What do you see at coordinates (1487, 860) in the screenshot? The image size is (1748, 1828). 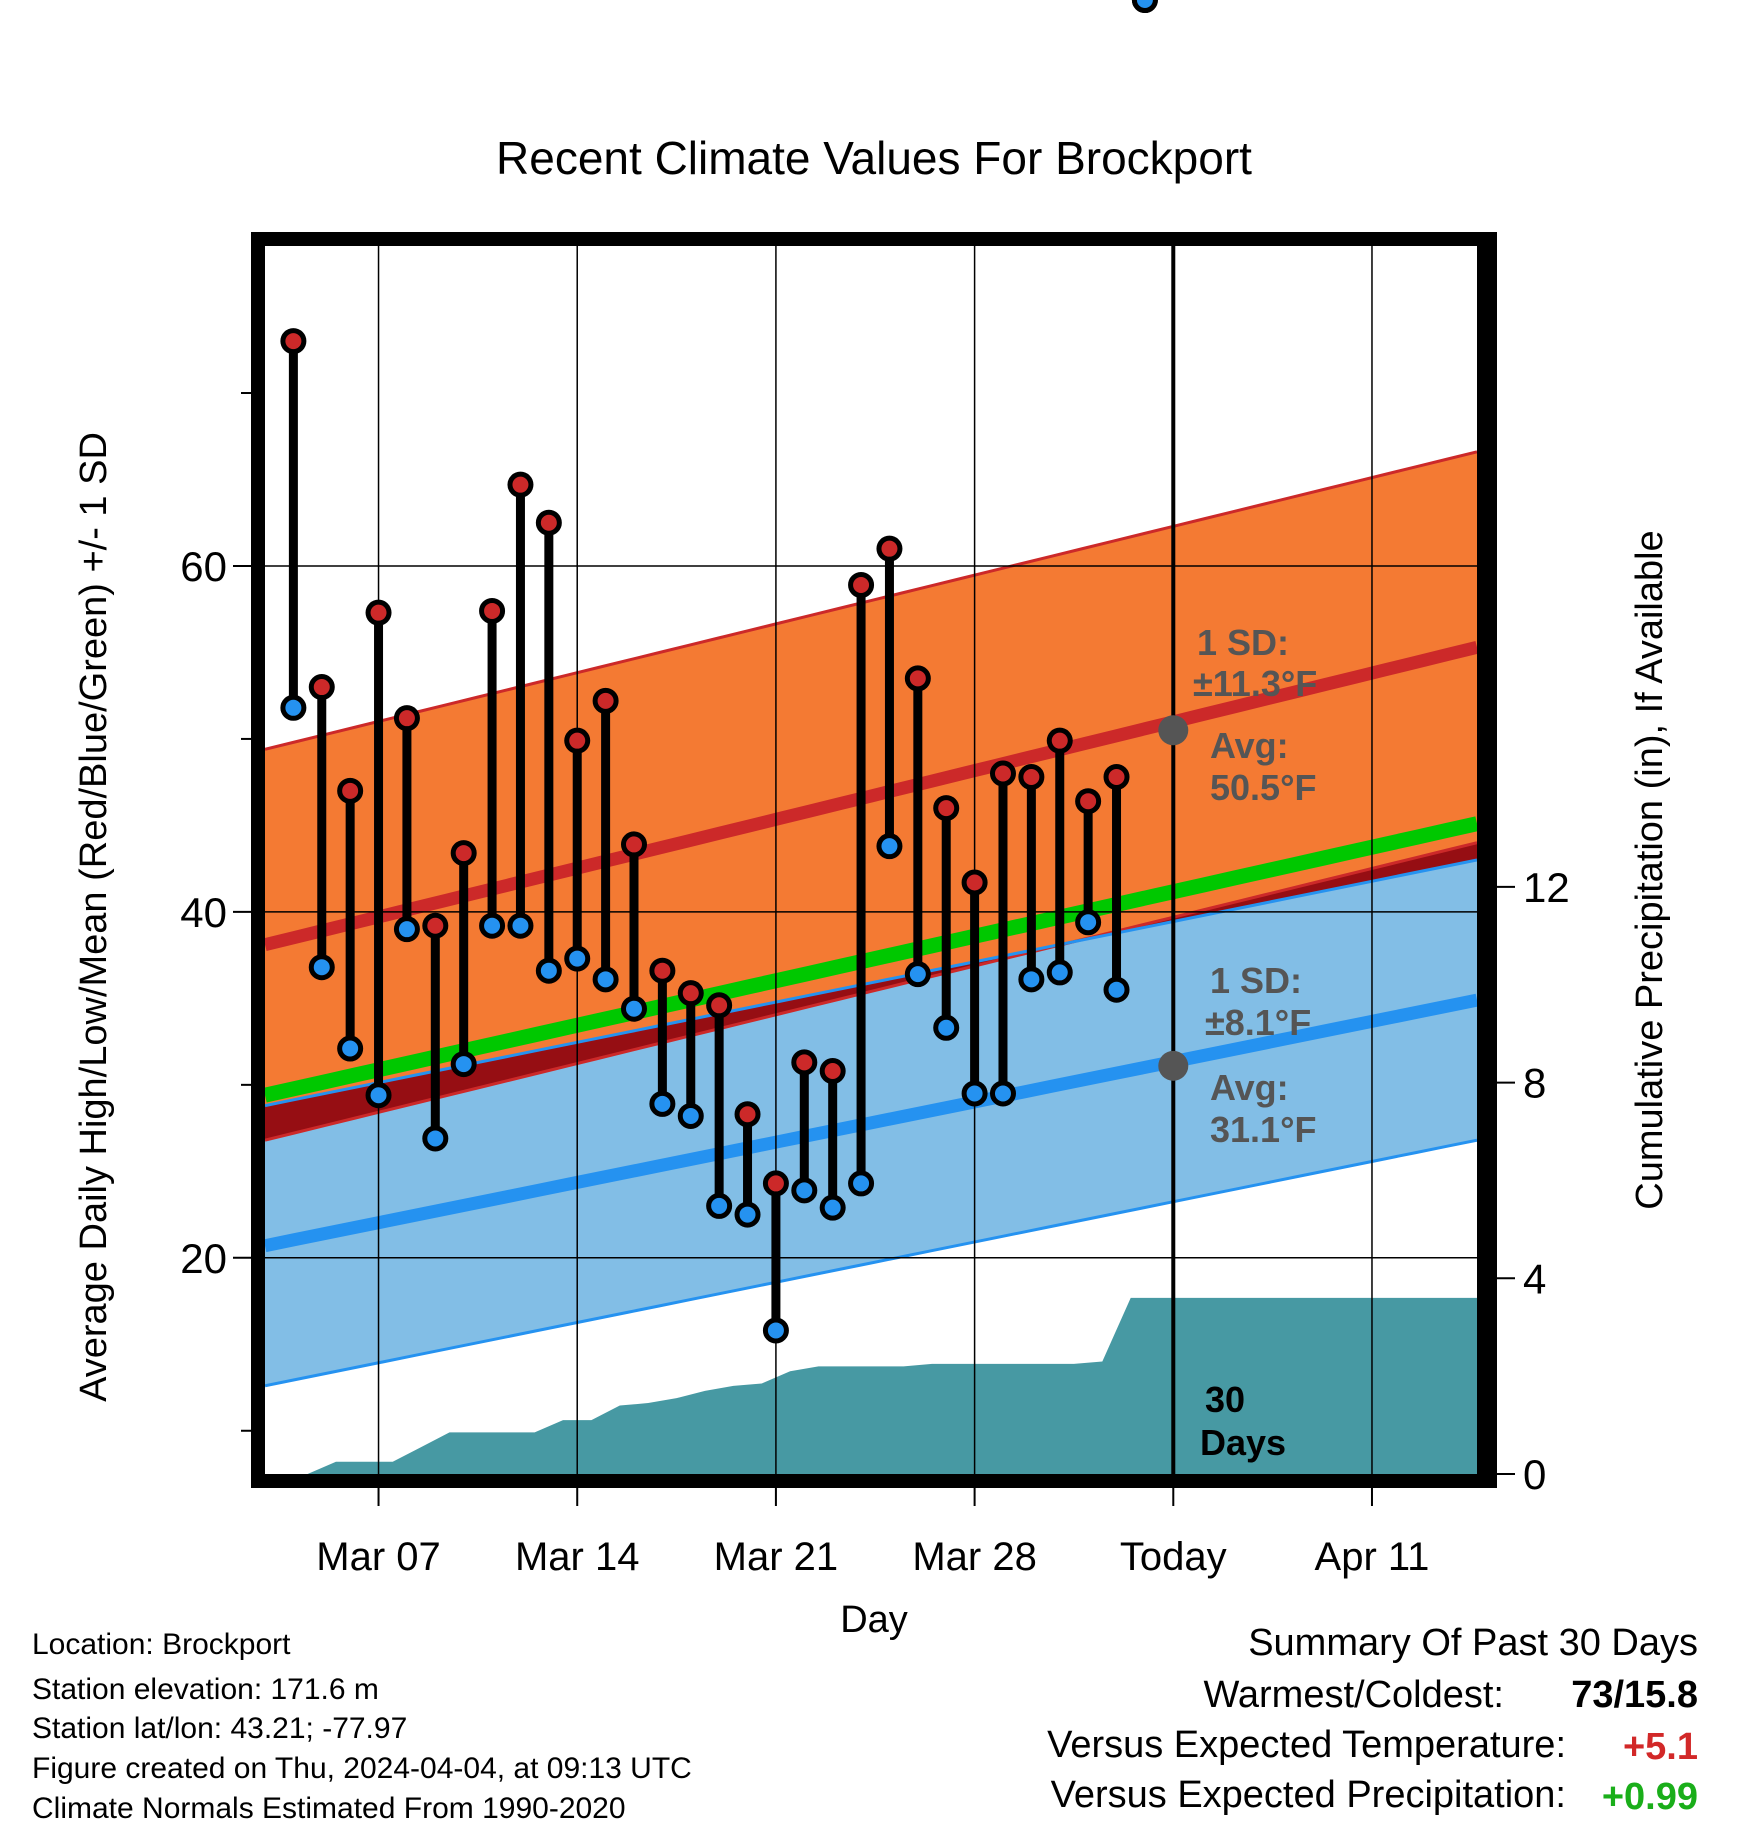 I see `plot-border-right-thick` at bounding box center [1487, 860].